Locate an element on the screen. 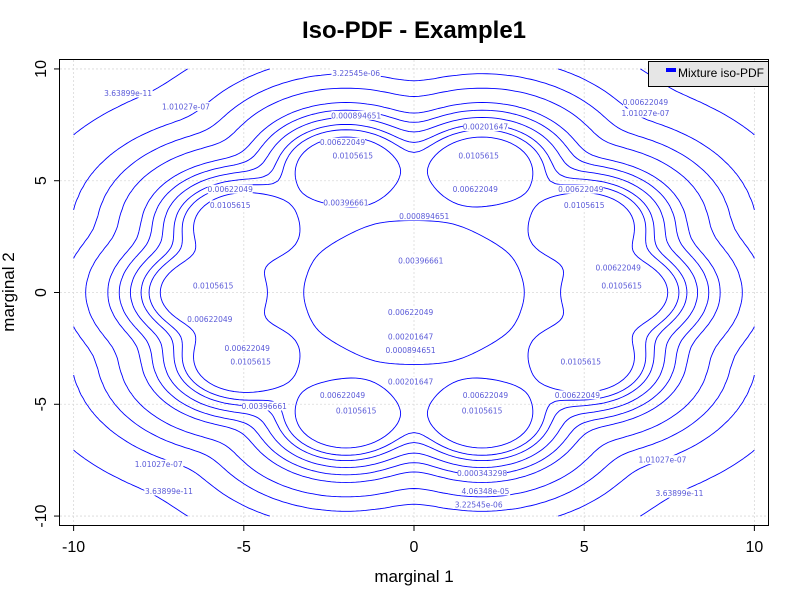 The image size is (800, 600). x-tick-label: 10 is located at coordinates (754, 547).